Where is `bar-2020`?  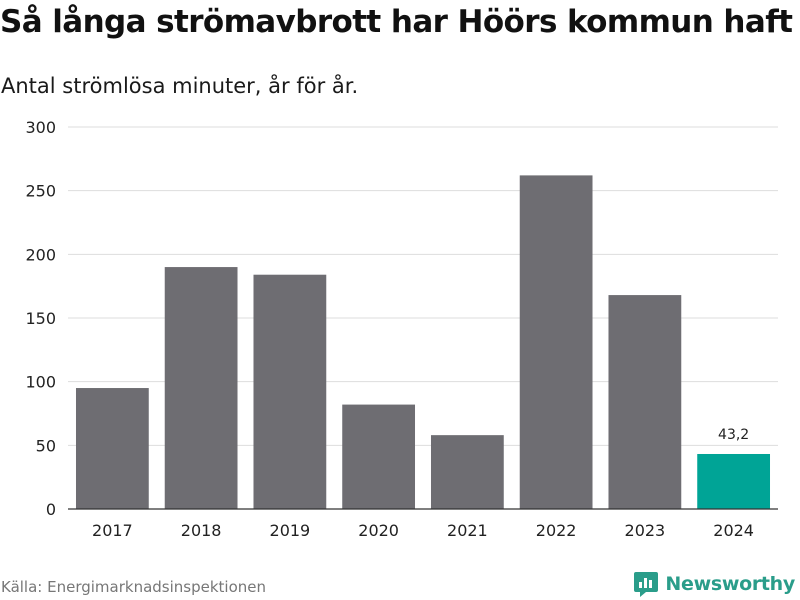
bar-2020 is located at coordinates (379, 456).